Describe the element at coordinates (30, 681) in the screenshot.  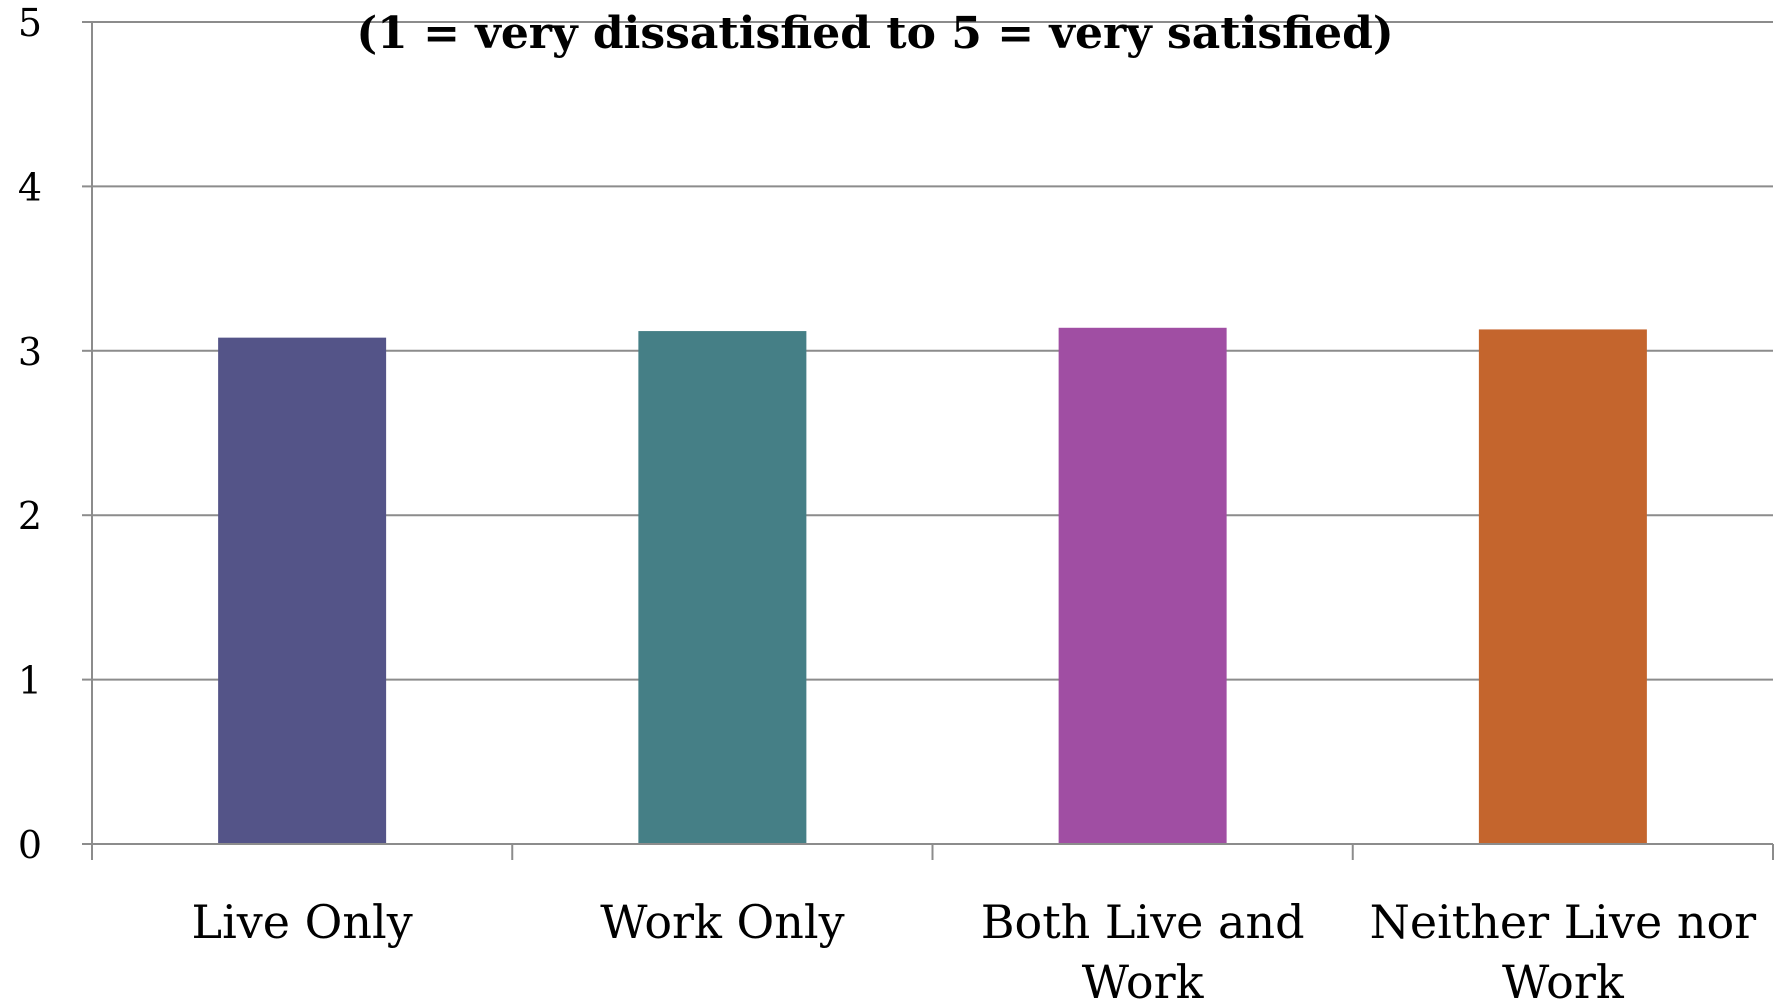
I see `y-tick-label: 1` at that location.